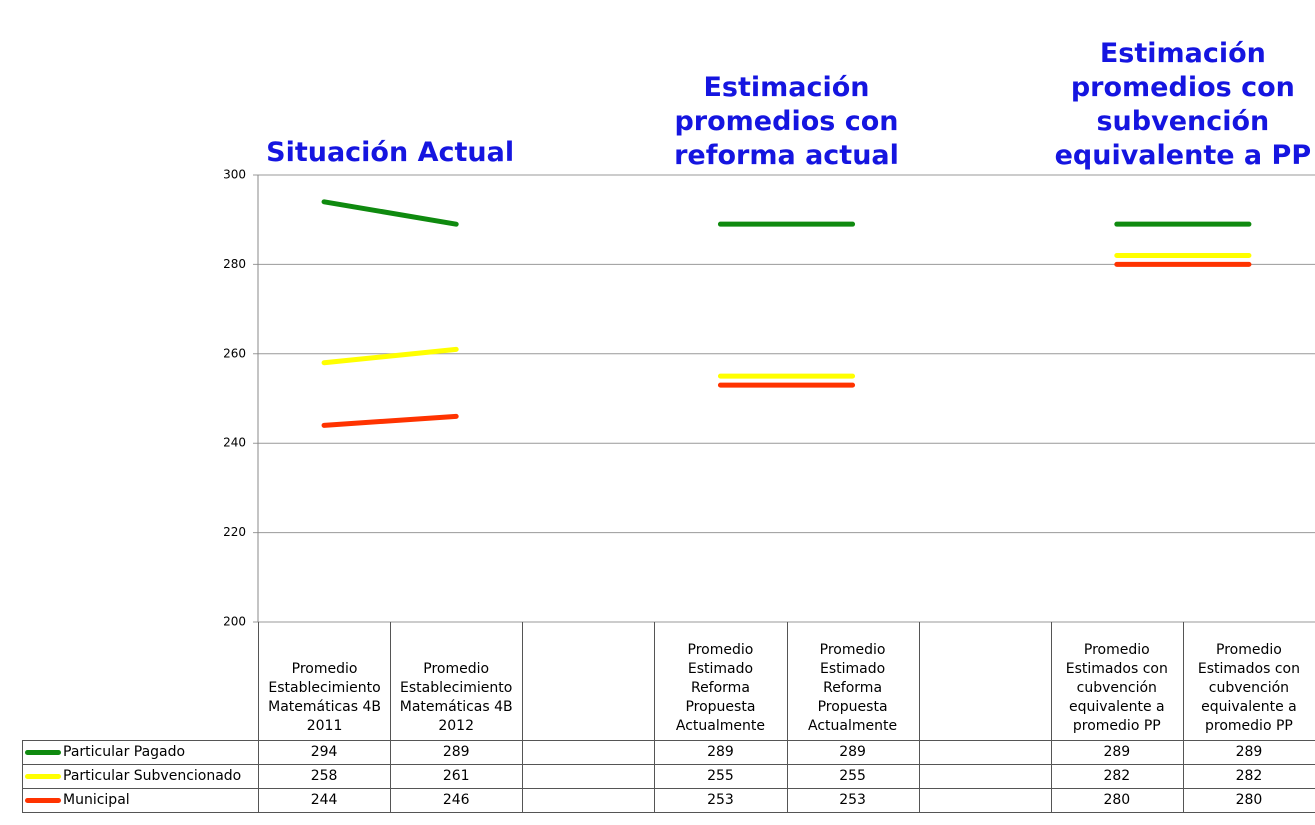 The image size is (1315, 825). What do you see at coordinates (325, 800) in the screenshot?
I see `table-value: 244` at bounding box center [325, 800].